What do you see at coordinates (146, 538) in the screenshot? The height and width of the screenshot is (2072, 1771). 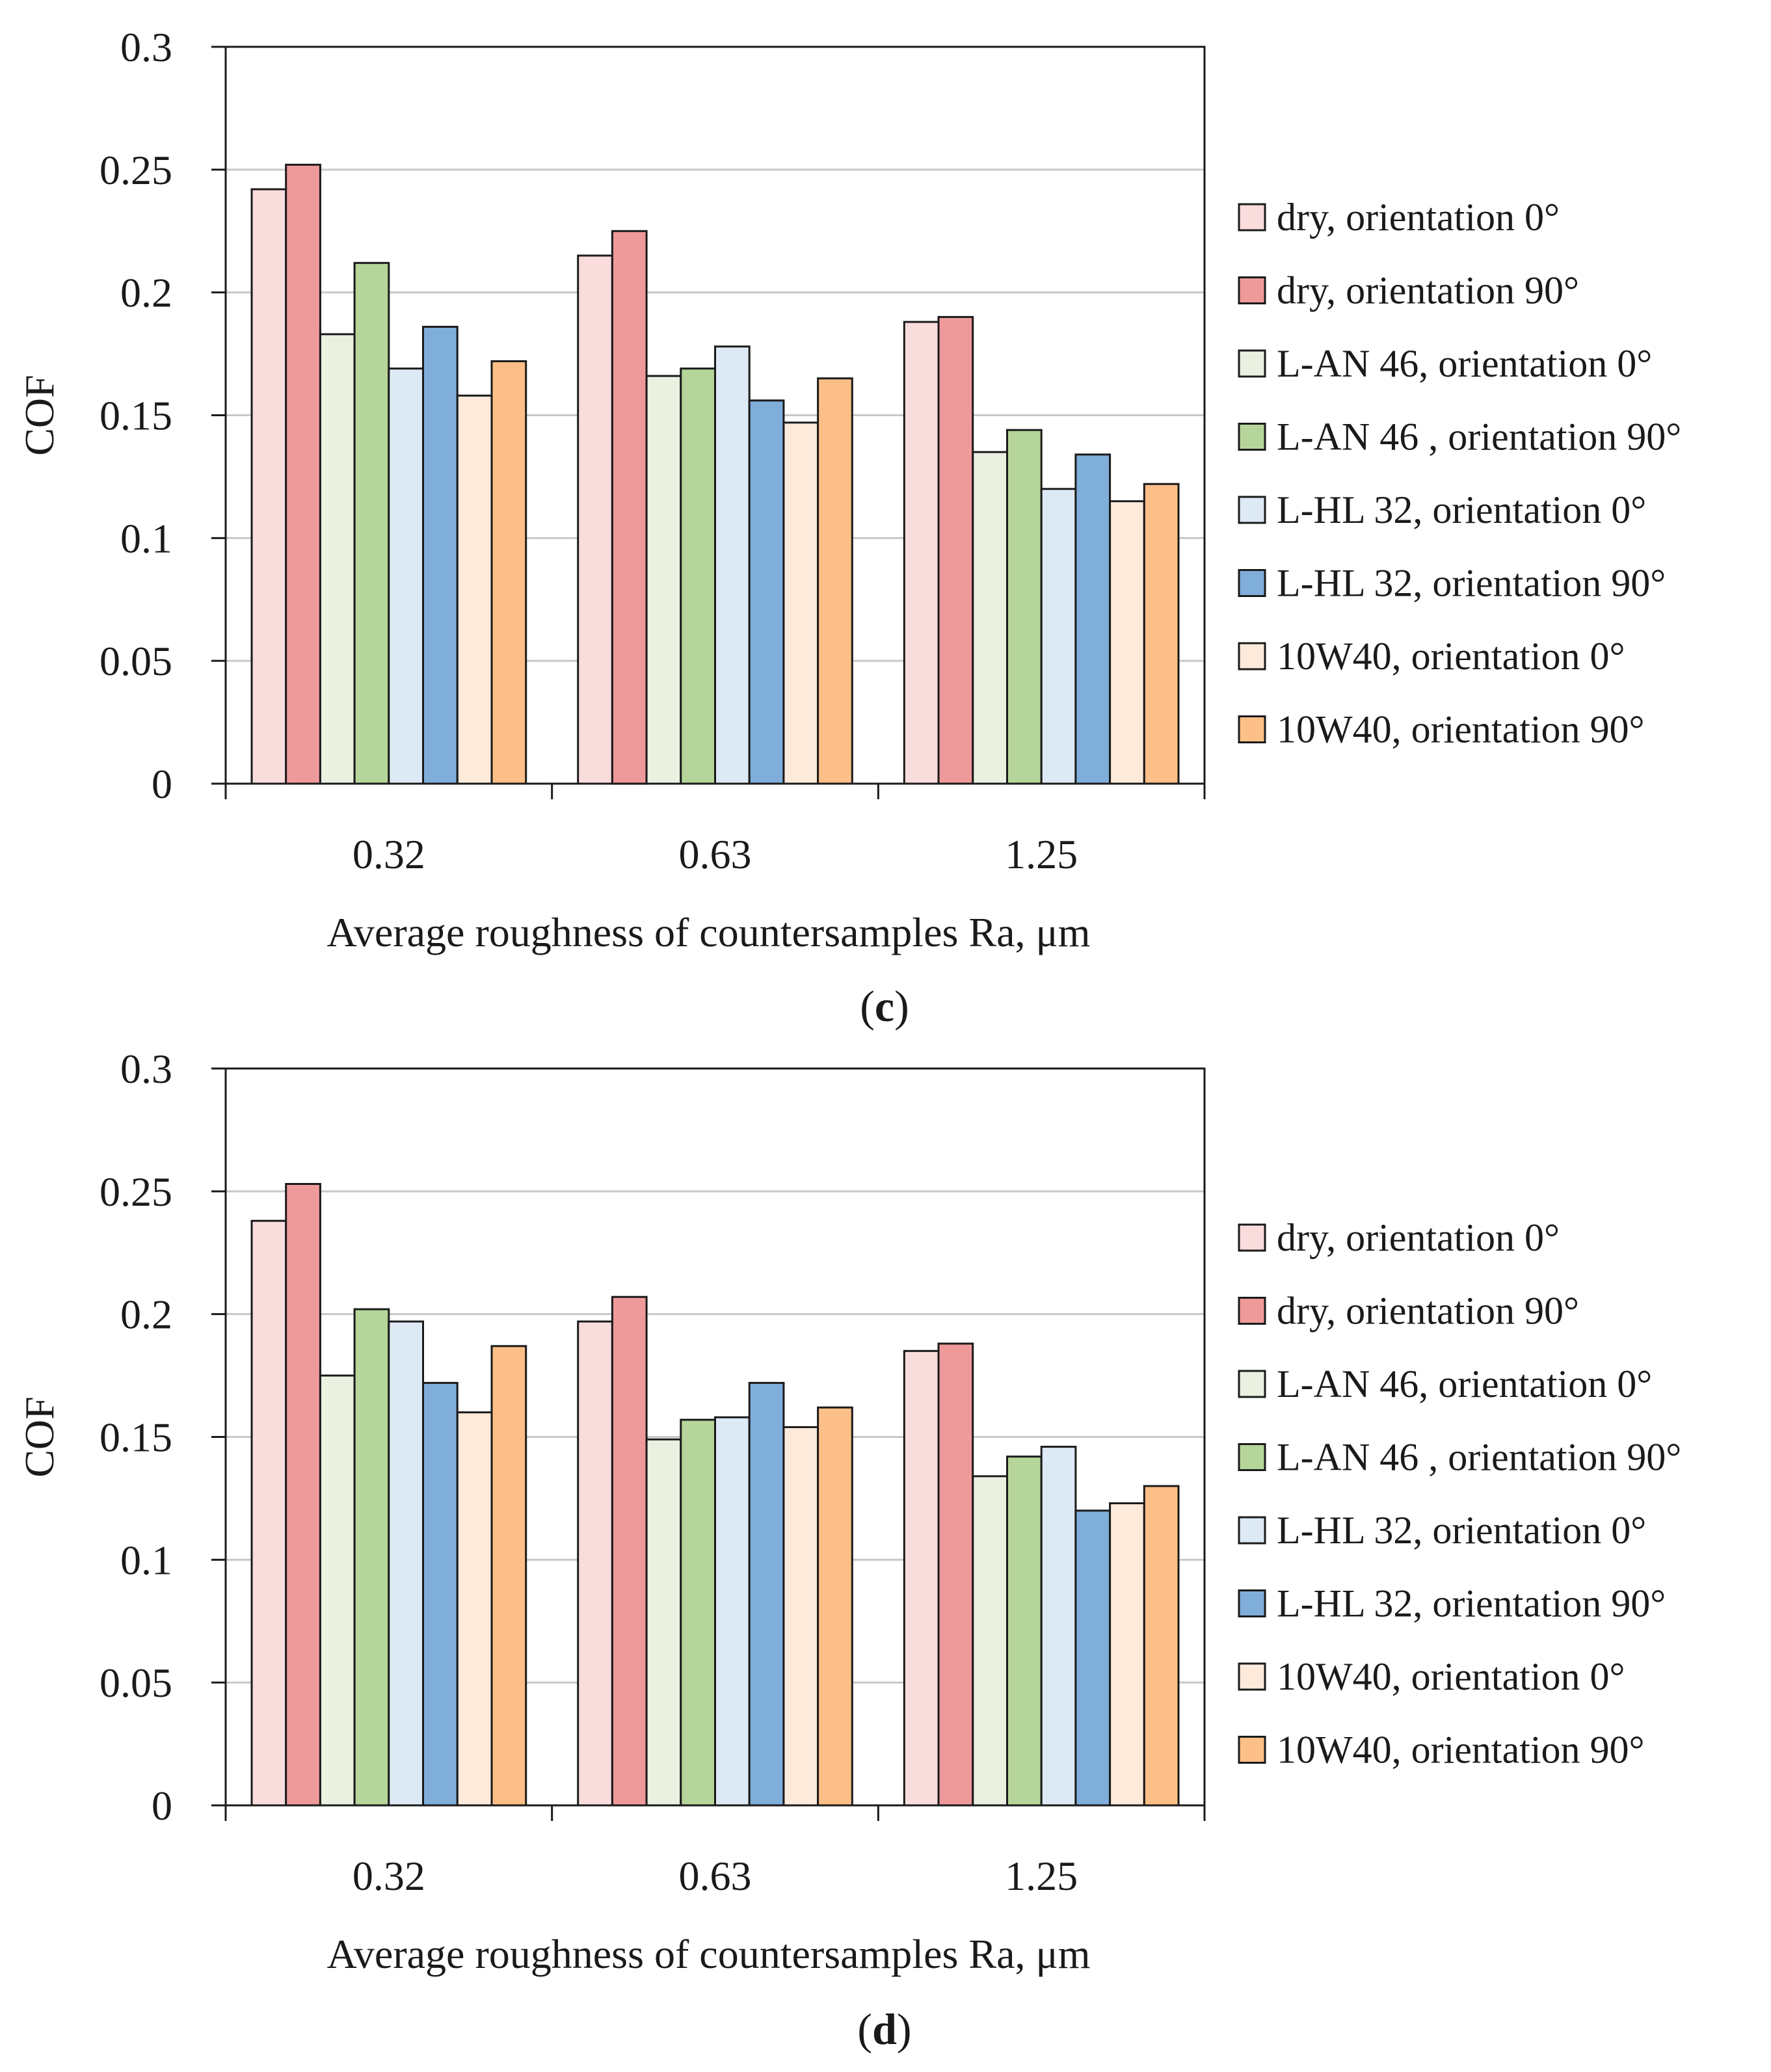 I see `y-tick-label: 0.1` at bounding box center [146, 538].